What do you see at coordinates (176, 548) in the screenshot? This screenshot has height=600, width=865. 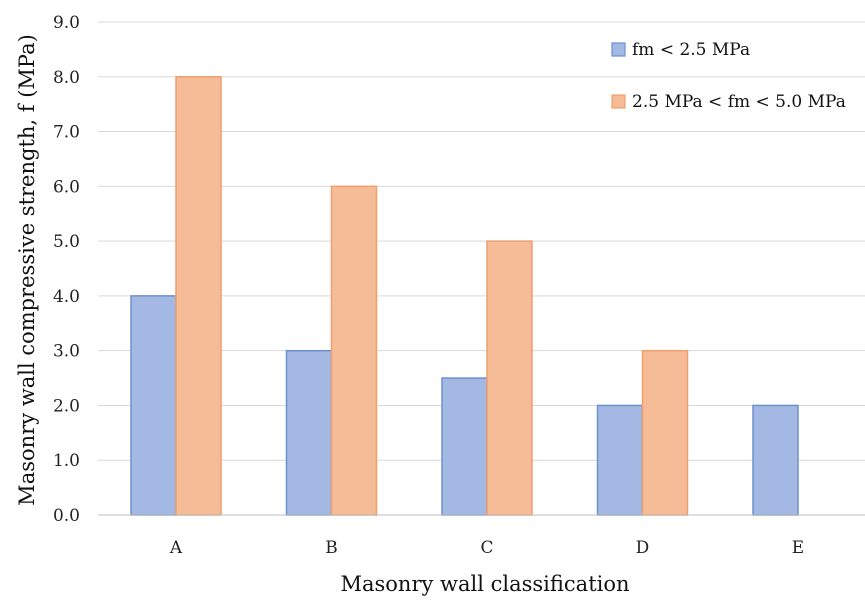 I see `x-tick-label: A` at bounding box center [176, 548].